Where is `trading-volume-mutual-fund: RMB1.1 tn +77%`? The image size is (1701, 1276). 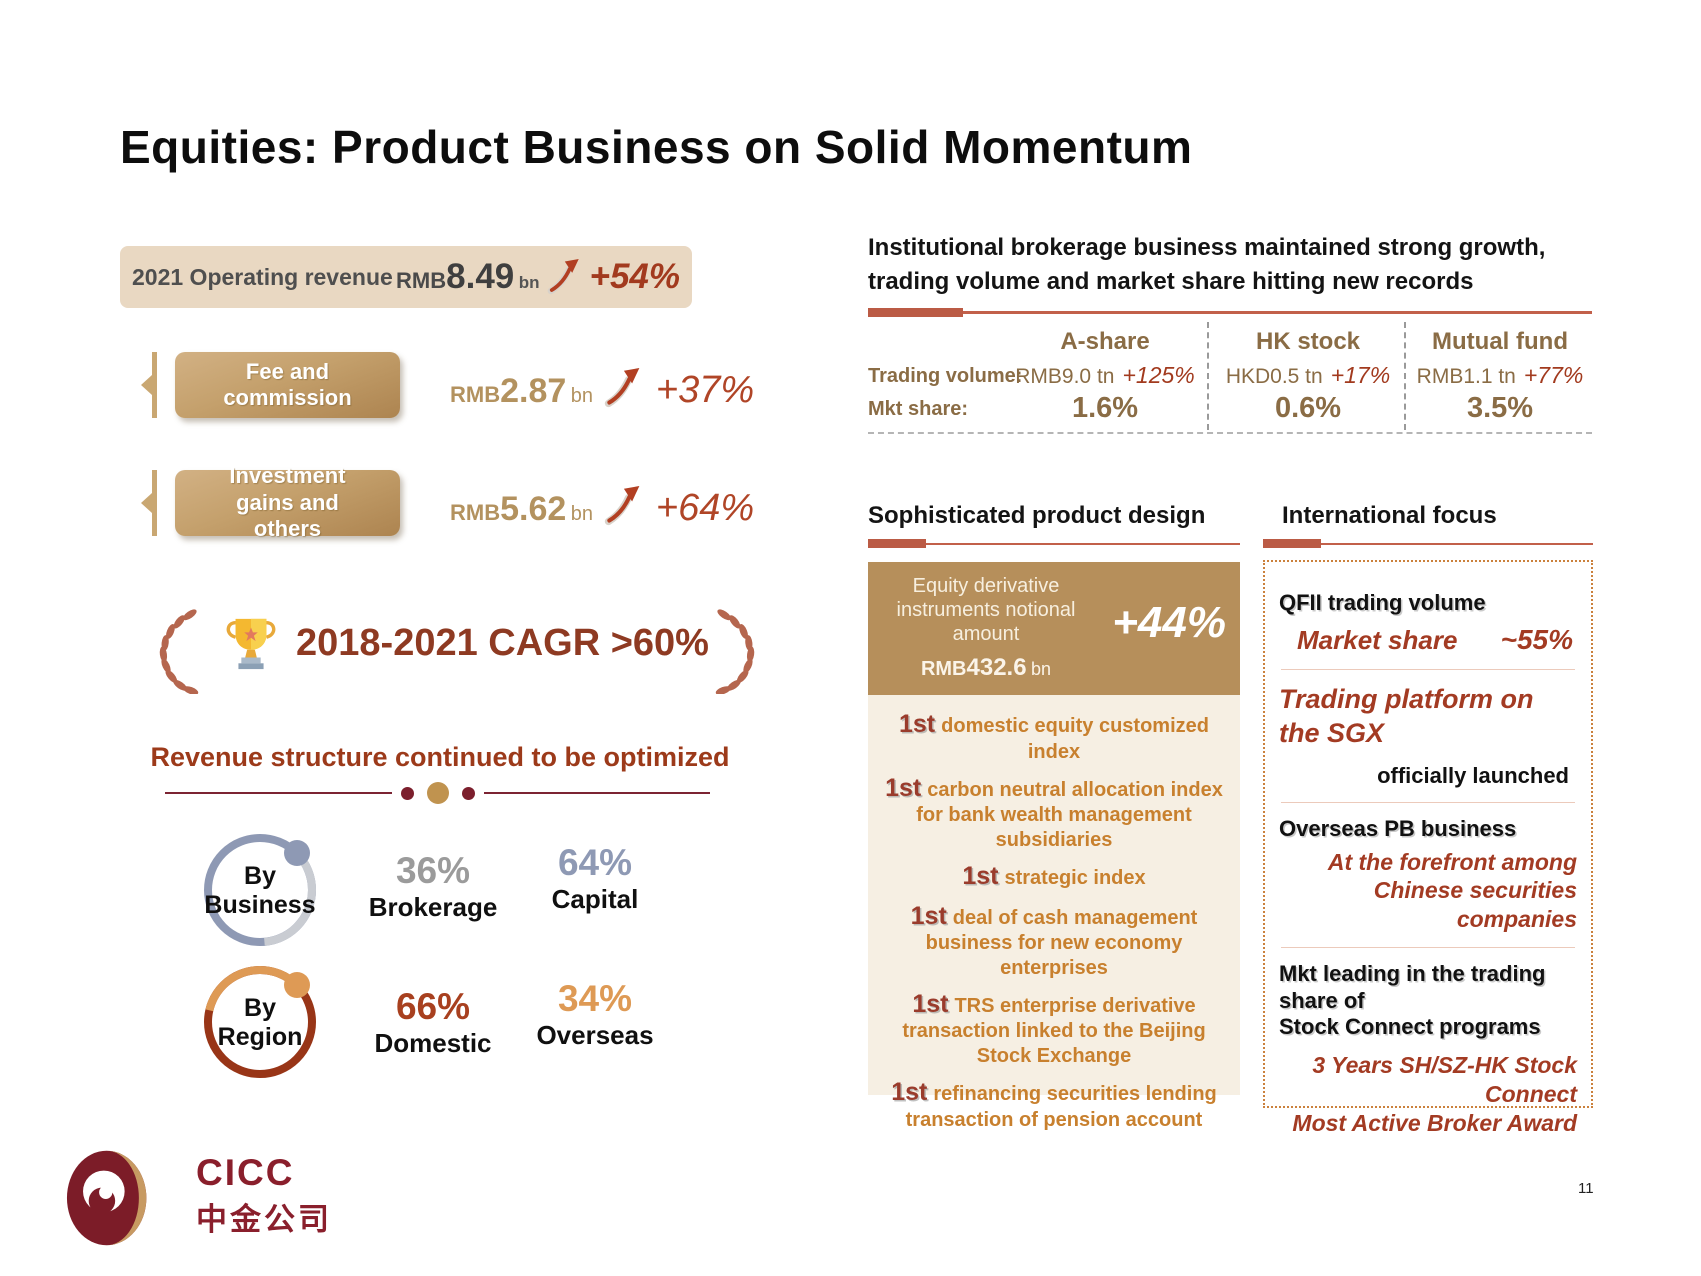 trading-volume-mutual-fund: RMB1.1 tn +77% is located at coordinates (1500, 375).